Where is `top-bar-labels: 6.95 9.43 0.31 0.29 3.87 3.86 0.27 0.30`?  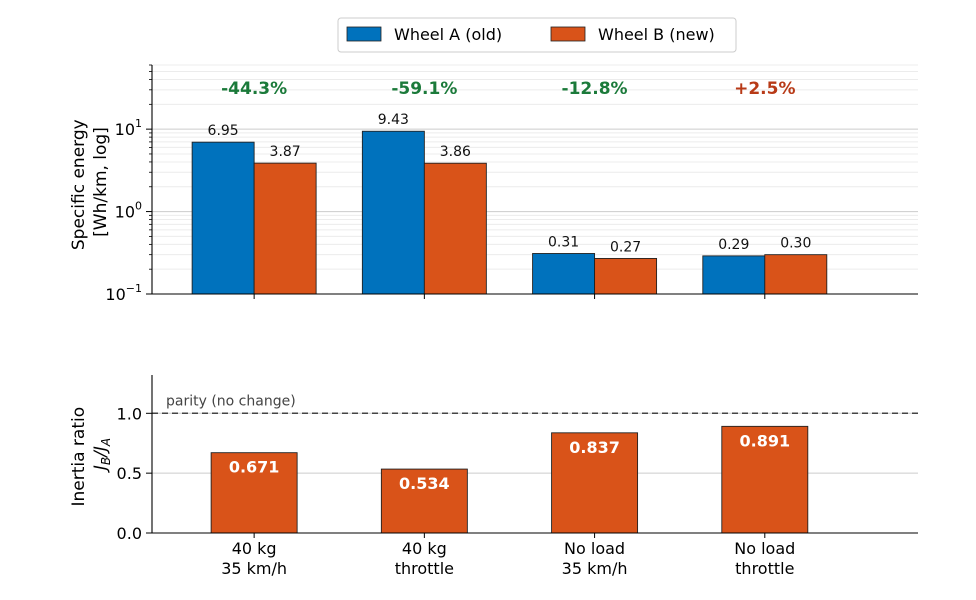 top-bar-labels: 6.95 9.43 0.31 0.29 3.87 3.86 0.27 0.30 is located at coordinates (510, 183).